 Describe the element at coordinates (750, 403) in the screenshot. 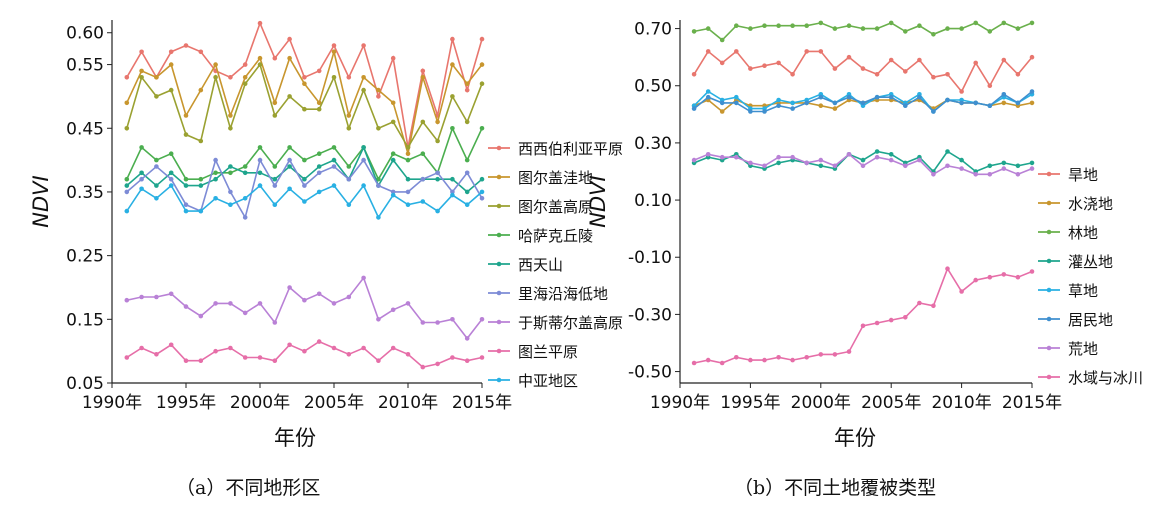

I see `x-tick-label: 1995年` at that location.